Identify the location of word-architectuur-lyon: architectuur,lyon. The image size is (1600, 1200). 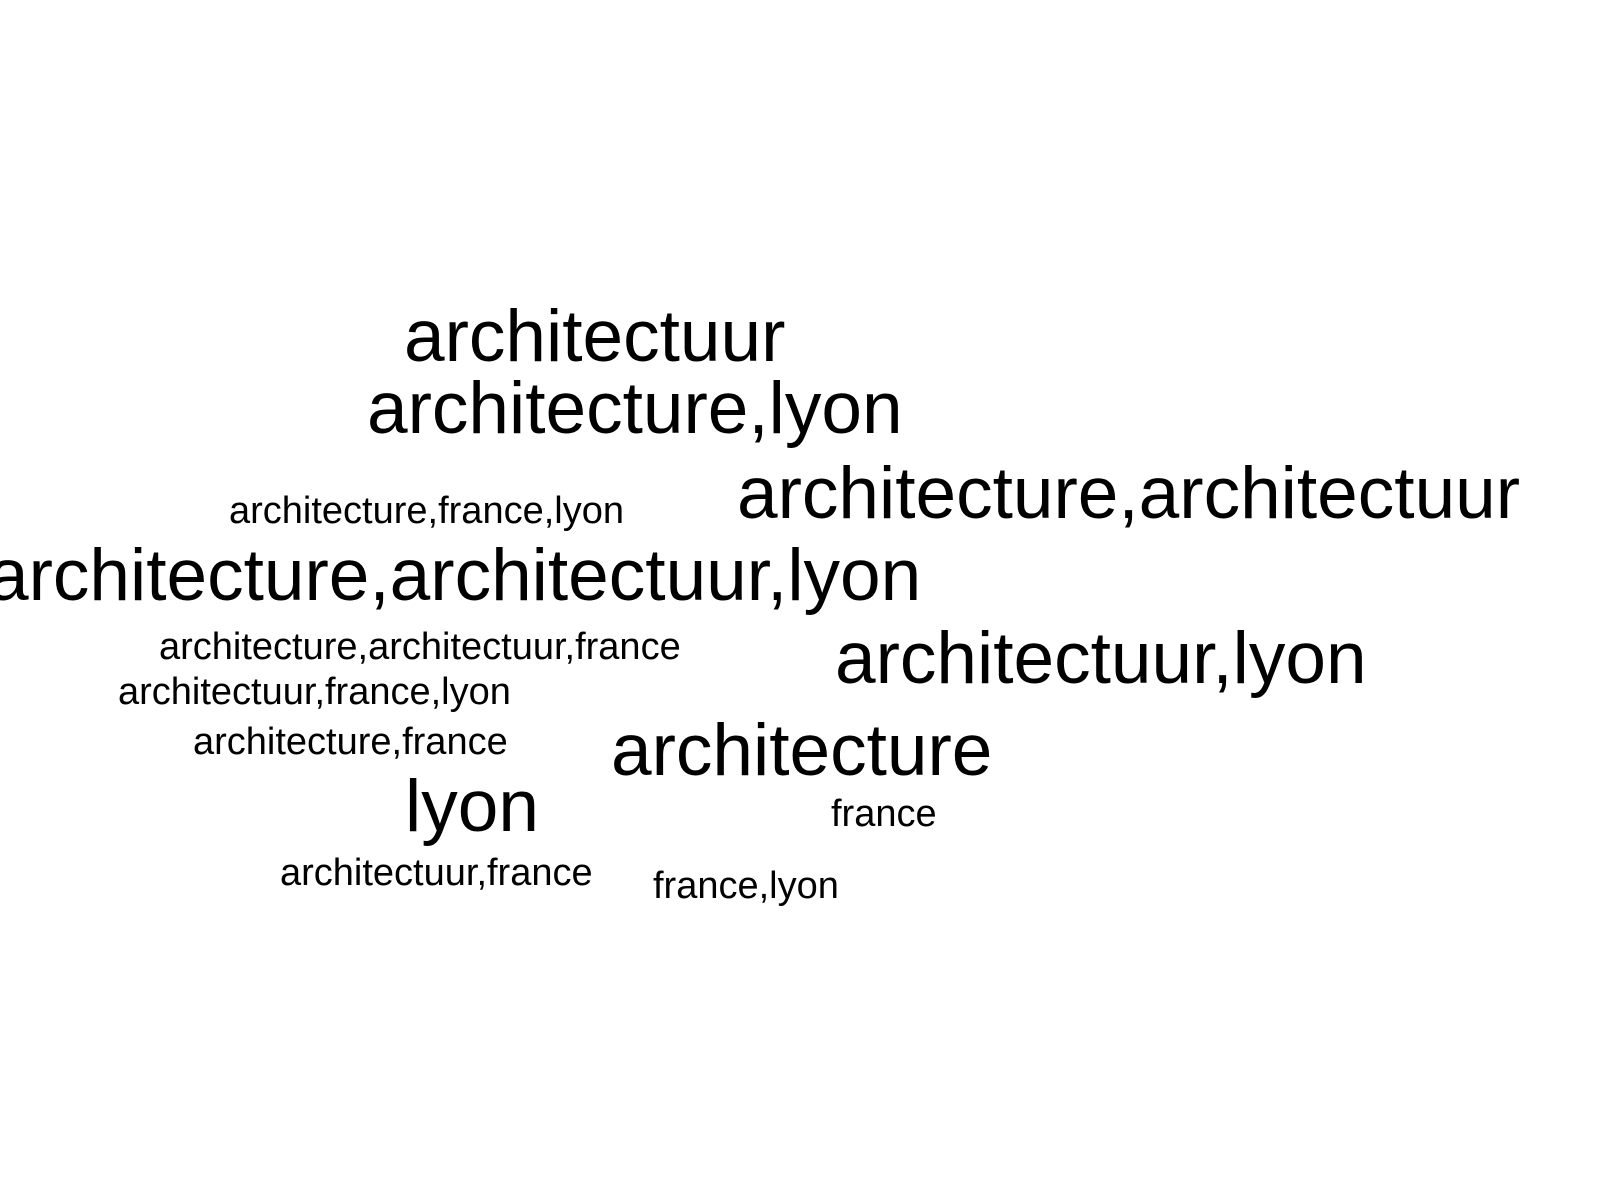
(1101, 658).